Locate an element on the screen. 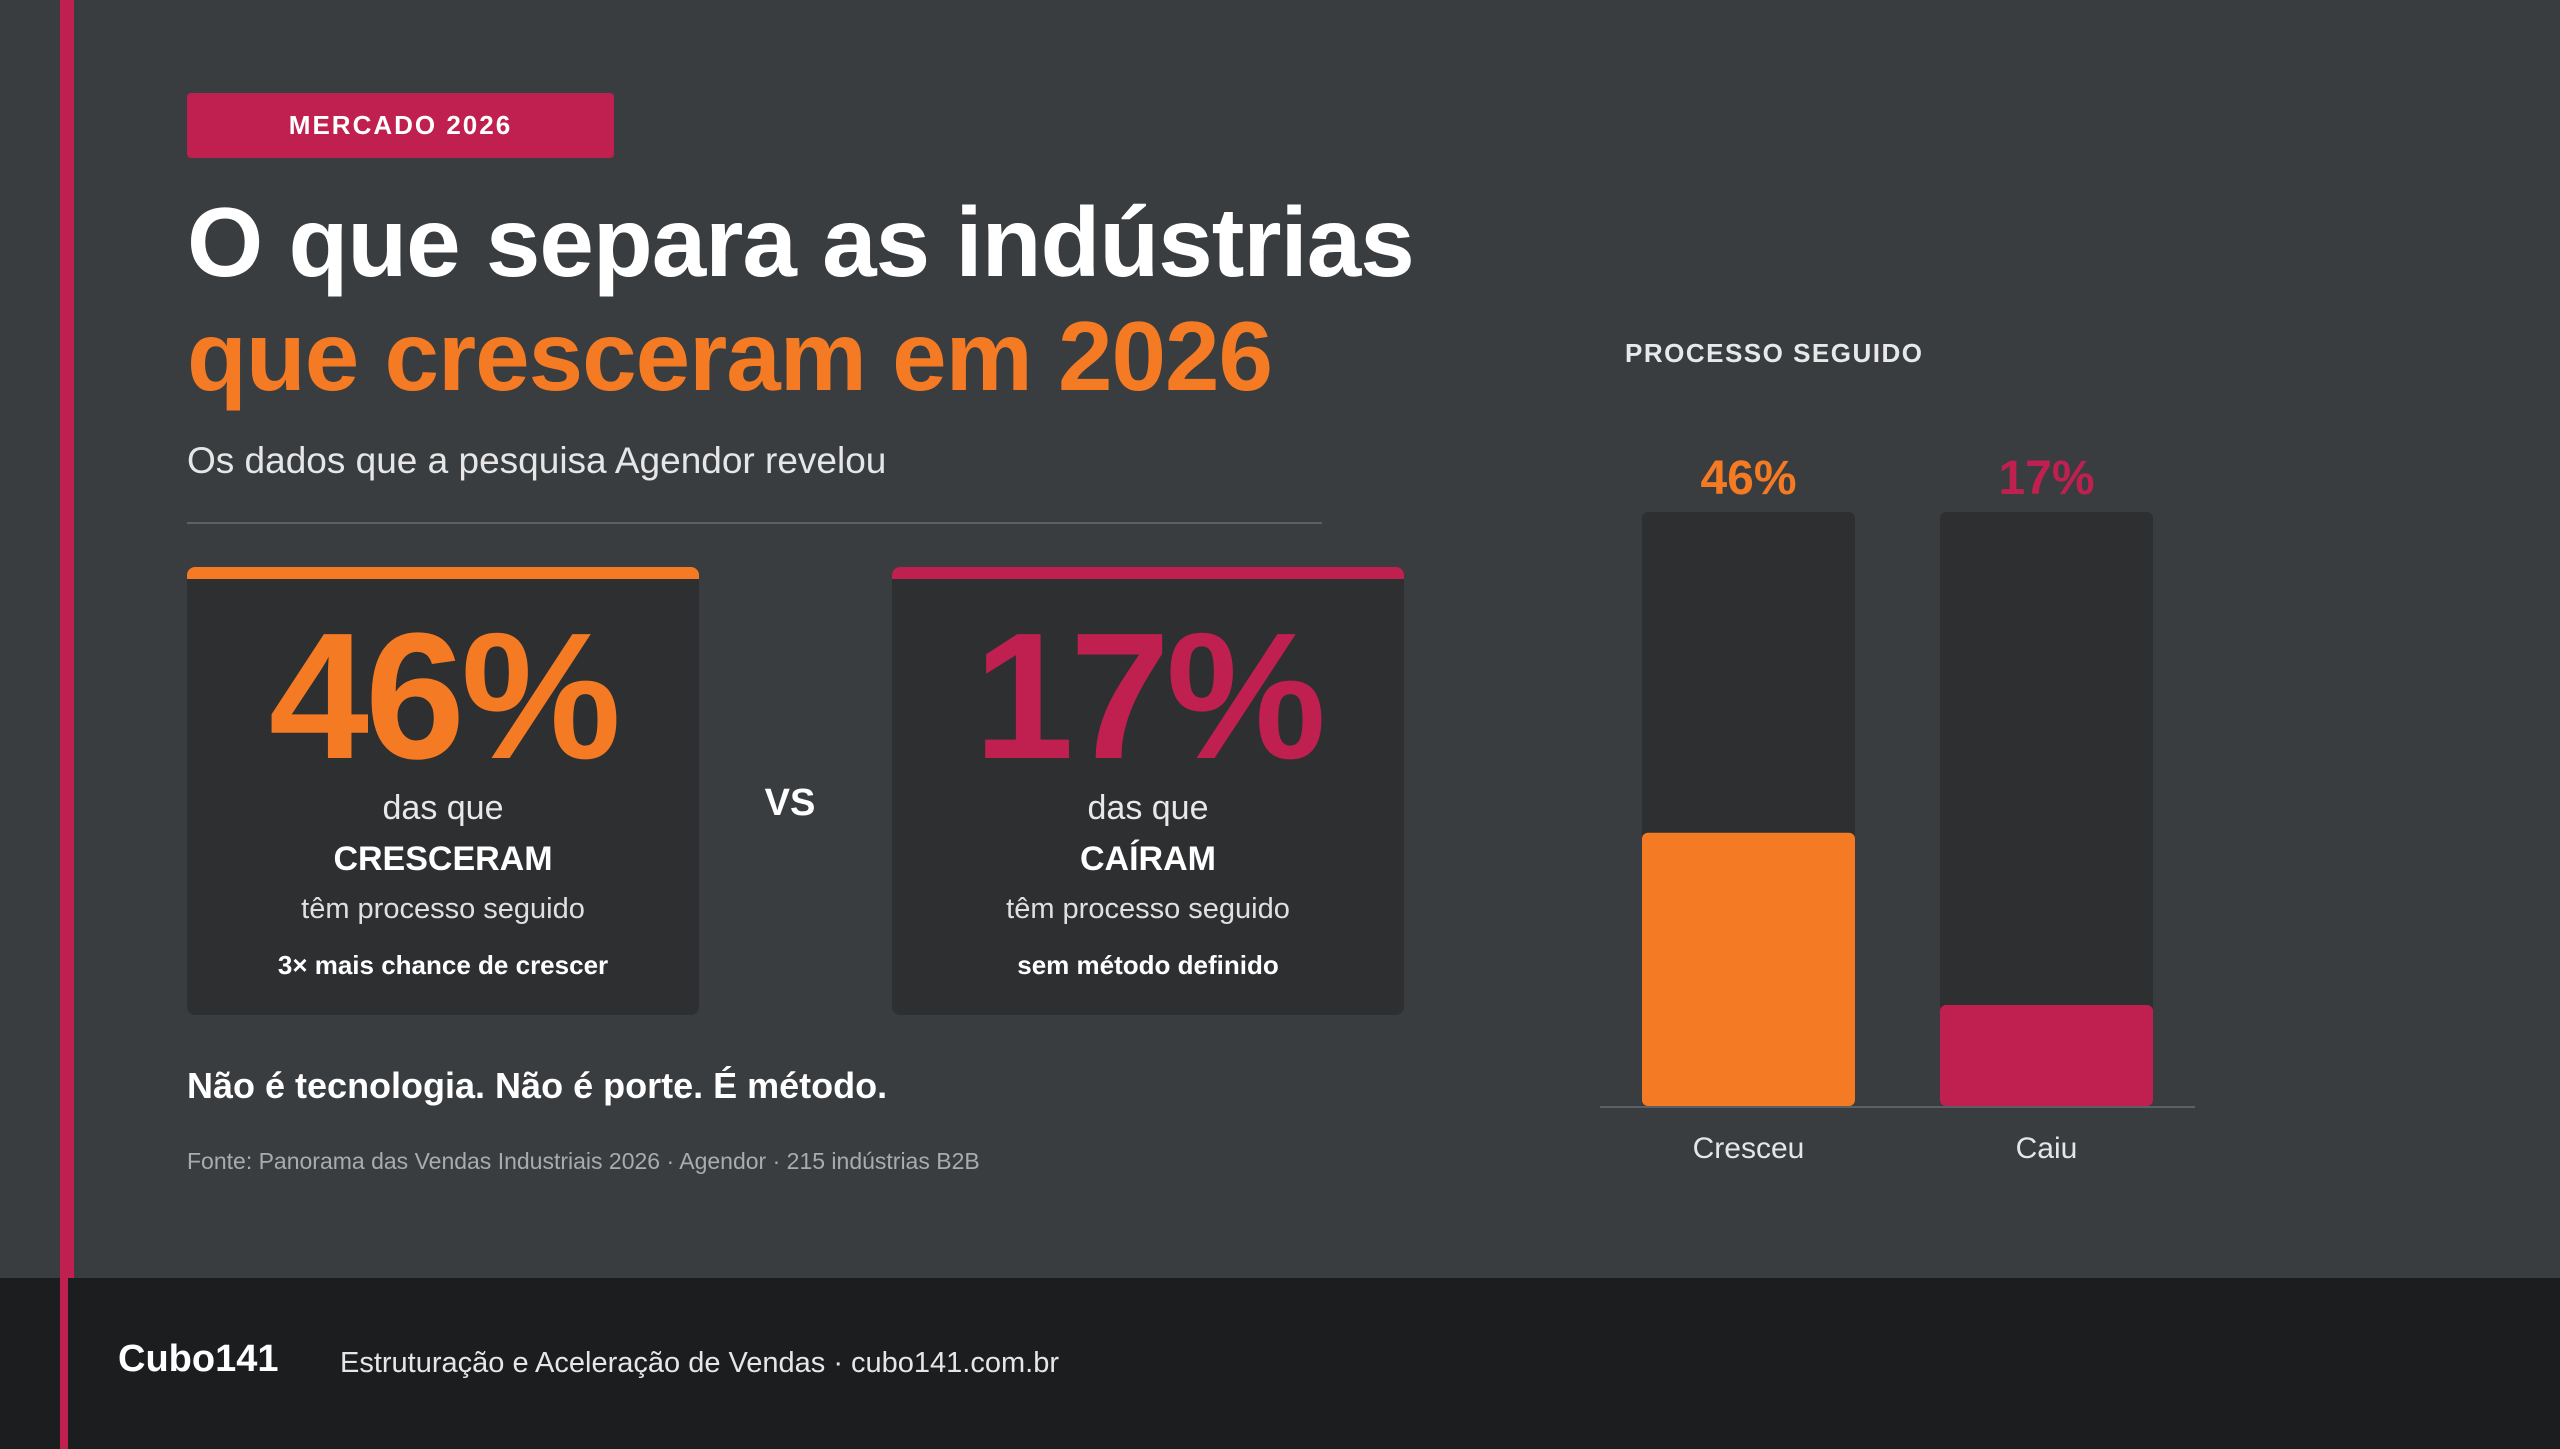  category-label: Caiu is located at coordinates (2047, 1148).